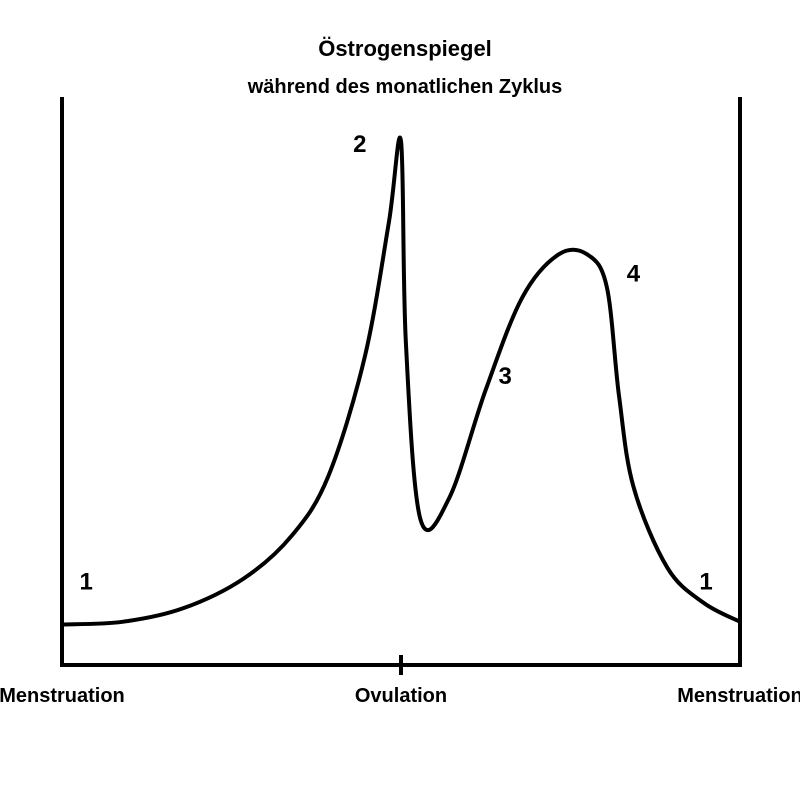  Describe the element at coordinates (405, 48) in the screenshot. I see `chart-title: Östrogenspiegel` at that location.